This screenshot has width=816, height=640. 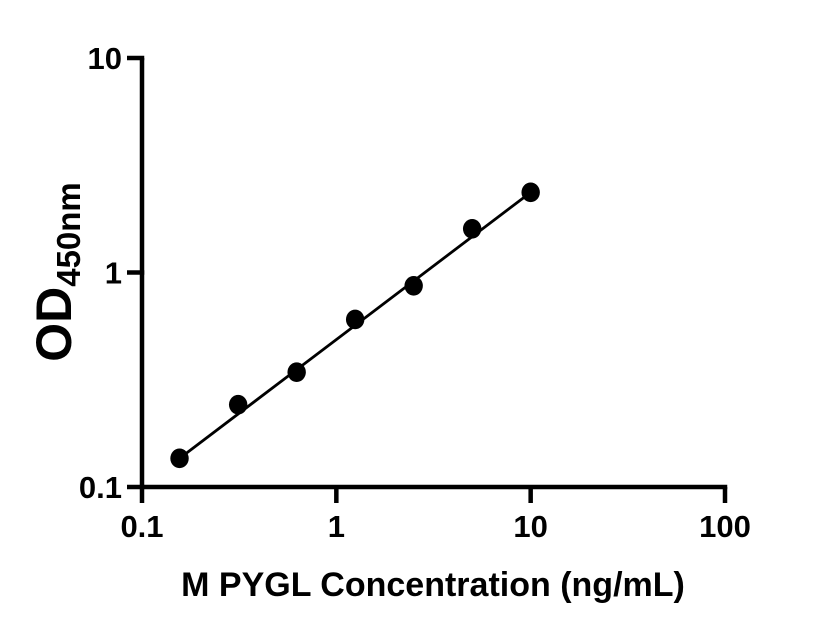 I want to click on y-axis-title: OD450nm, so click(x=56, y=272).